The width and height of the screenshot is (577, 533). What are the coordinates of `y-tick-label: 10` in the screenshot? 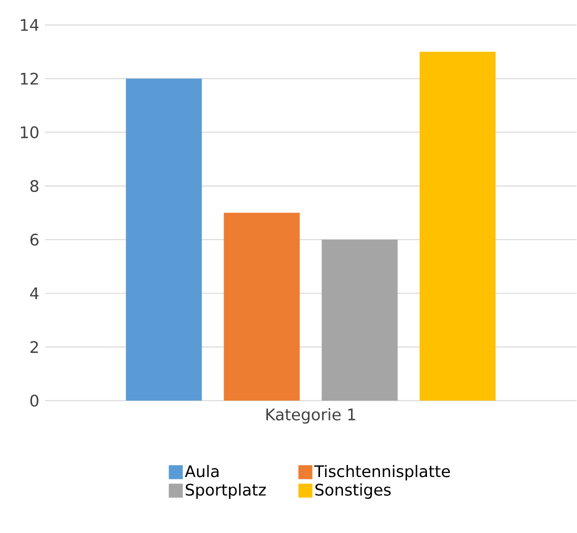 It's located at (29, 132).